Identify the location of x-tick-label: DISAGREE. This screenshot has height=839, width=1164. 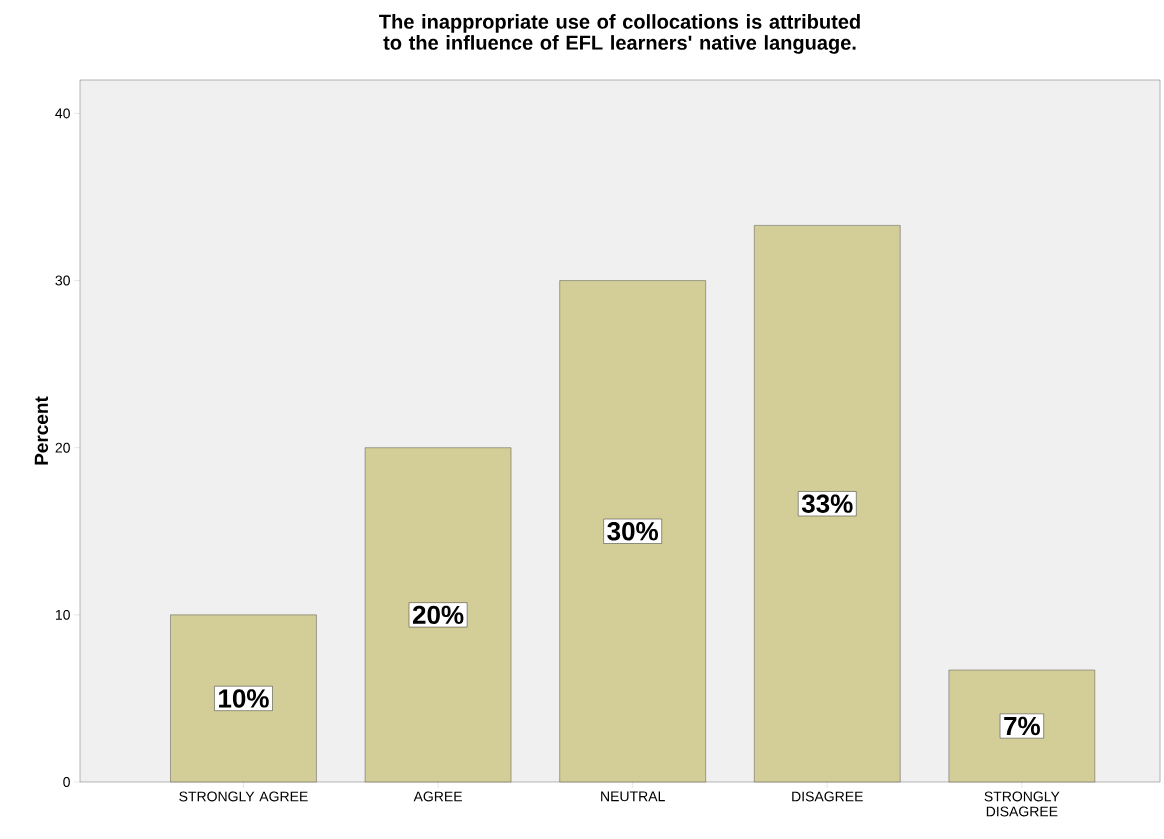
(827, 796).